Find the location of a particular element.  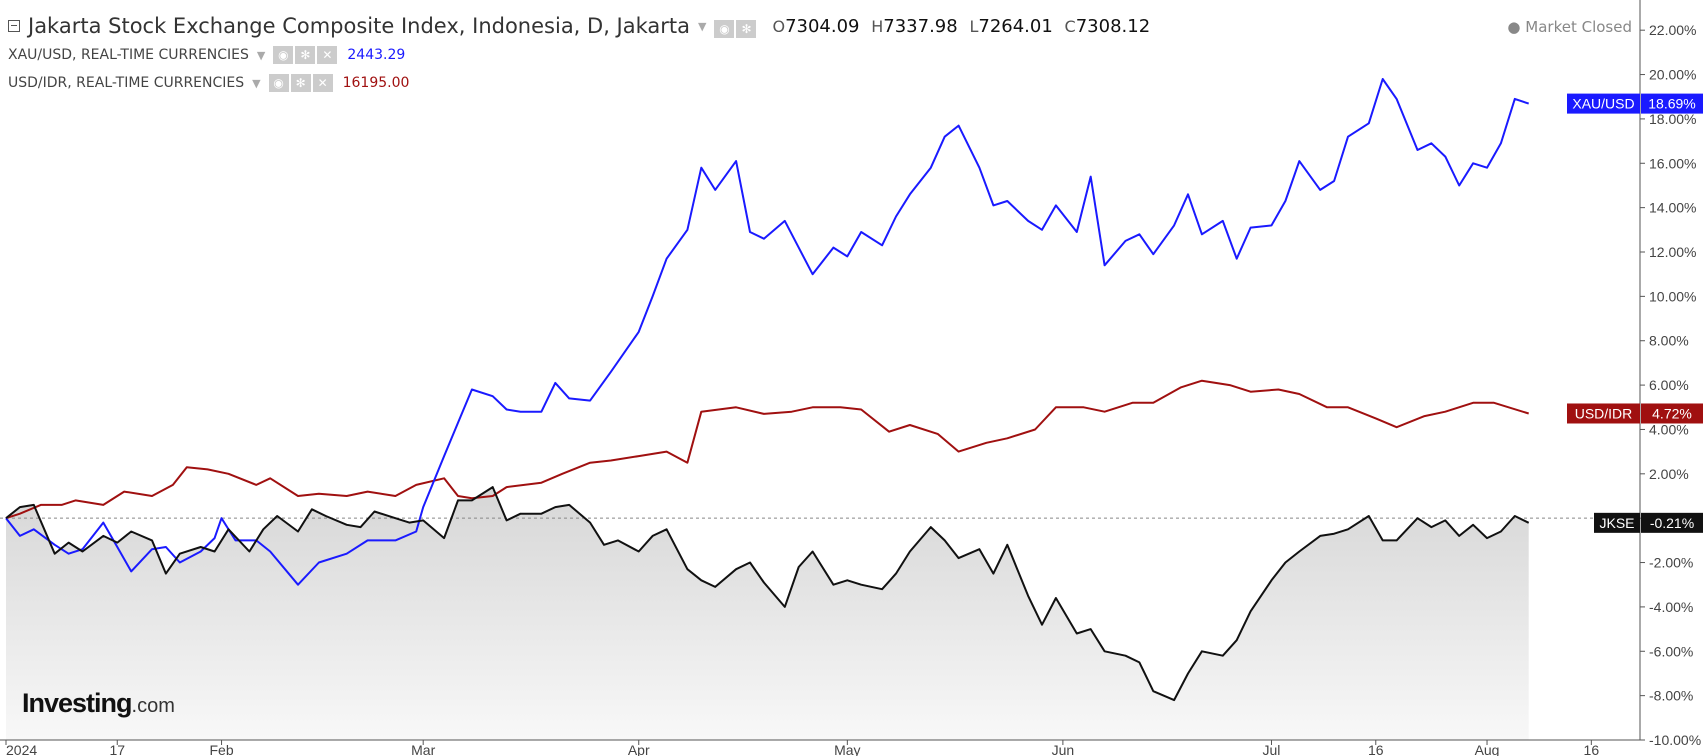

ohlc-key-high: H is located at coordinates (877, 26).